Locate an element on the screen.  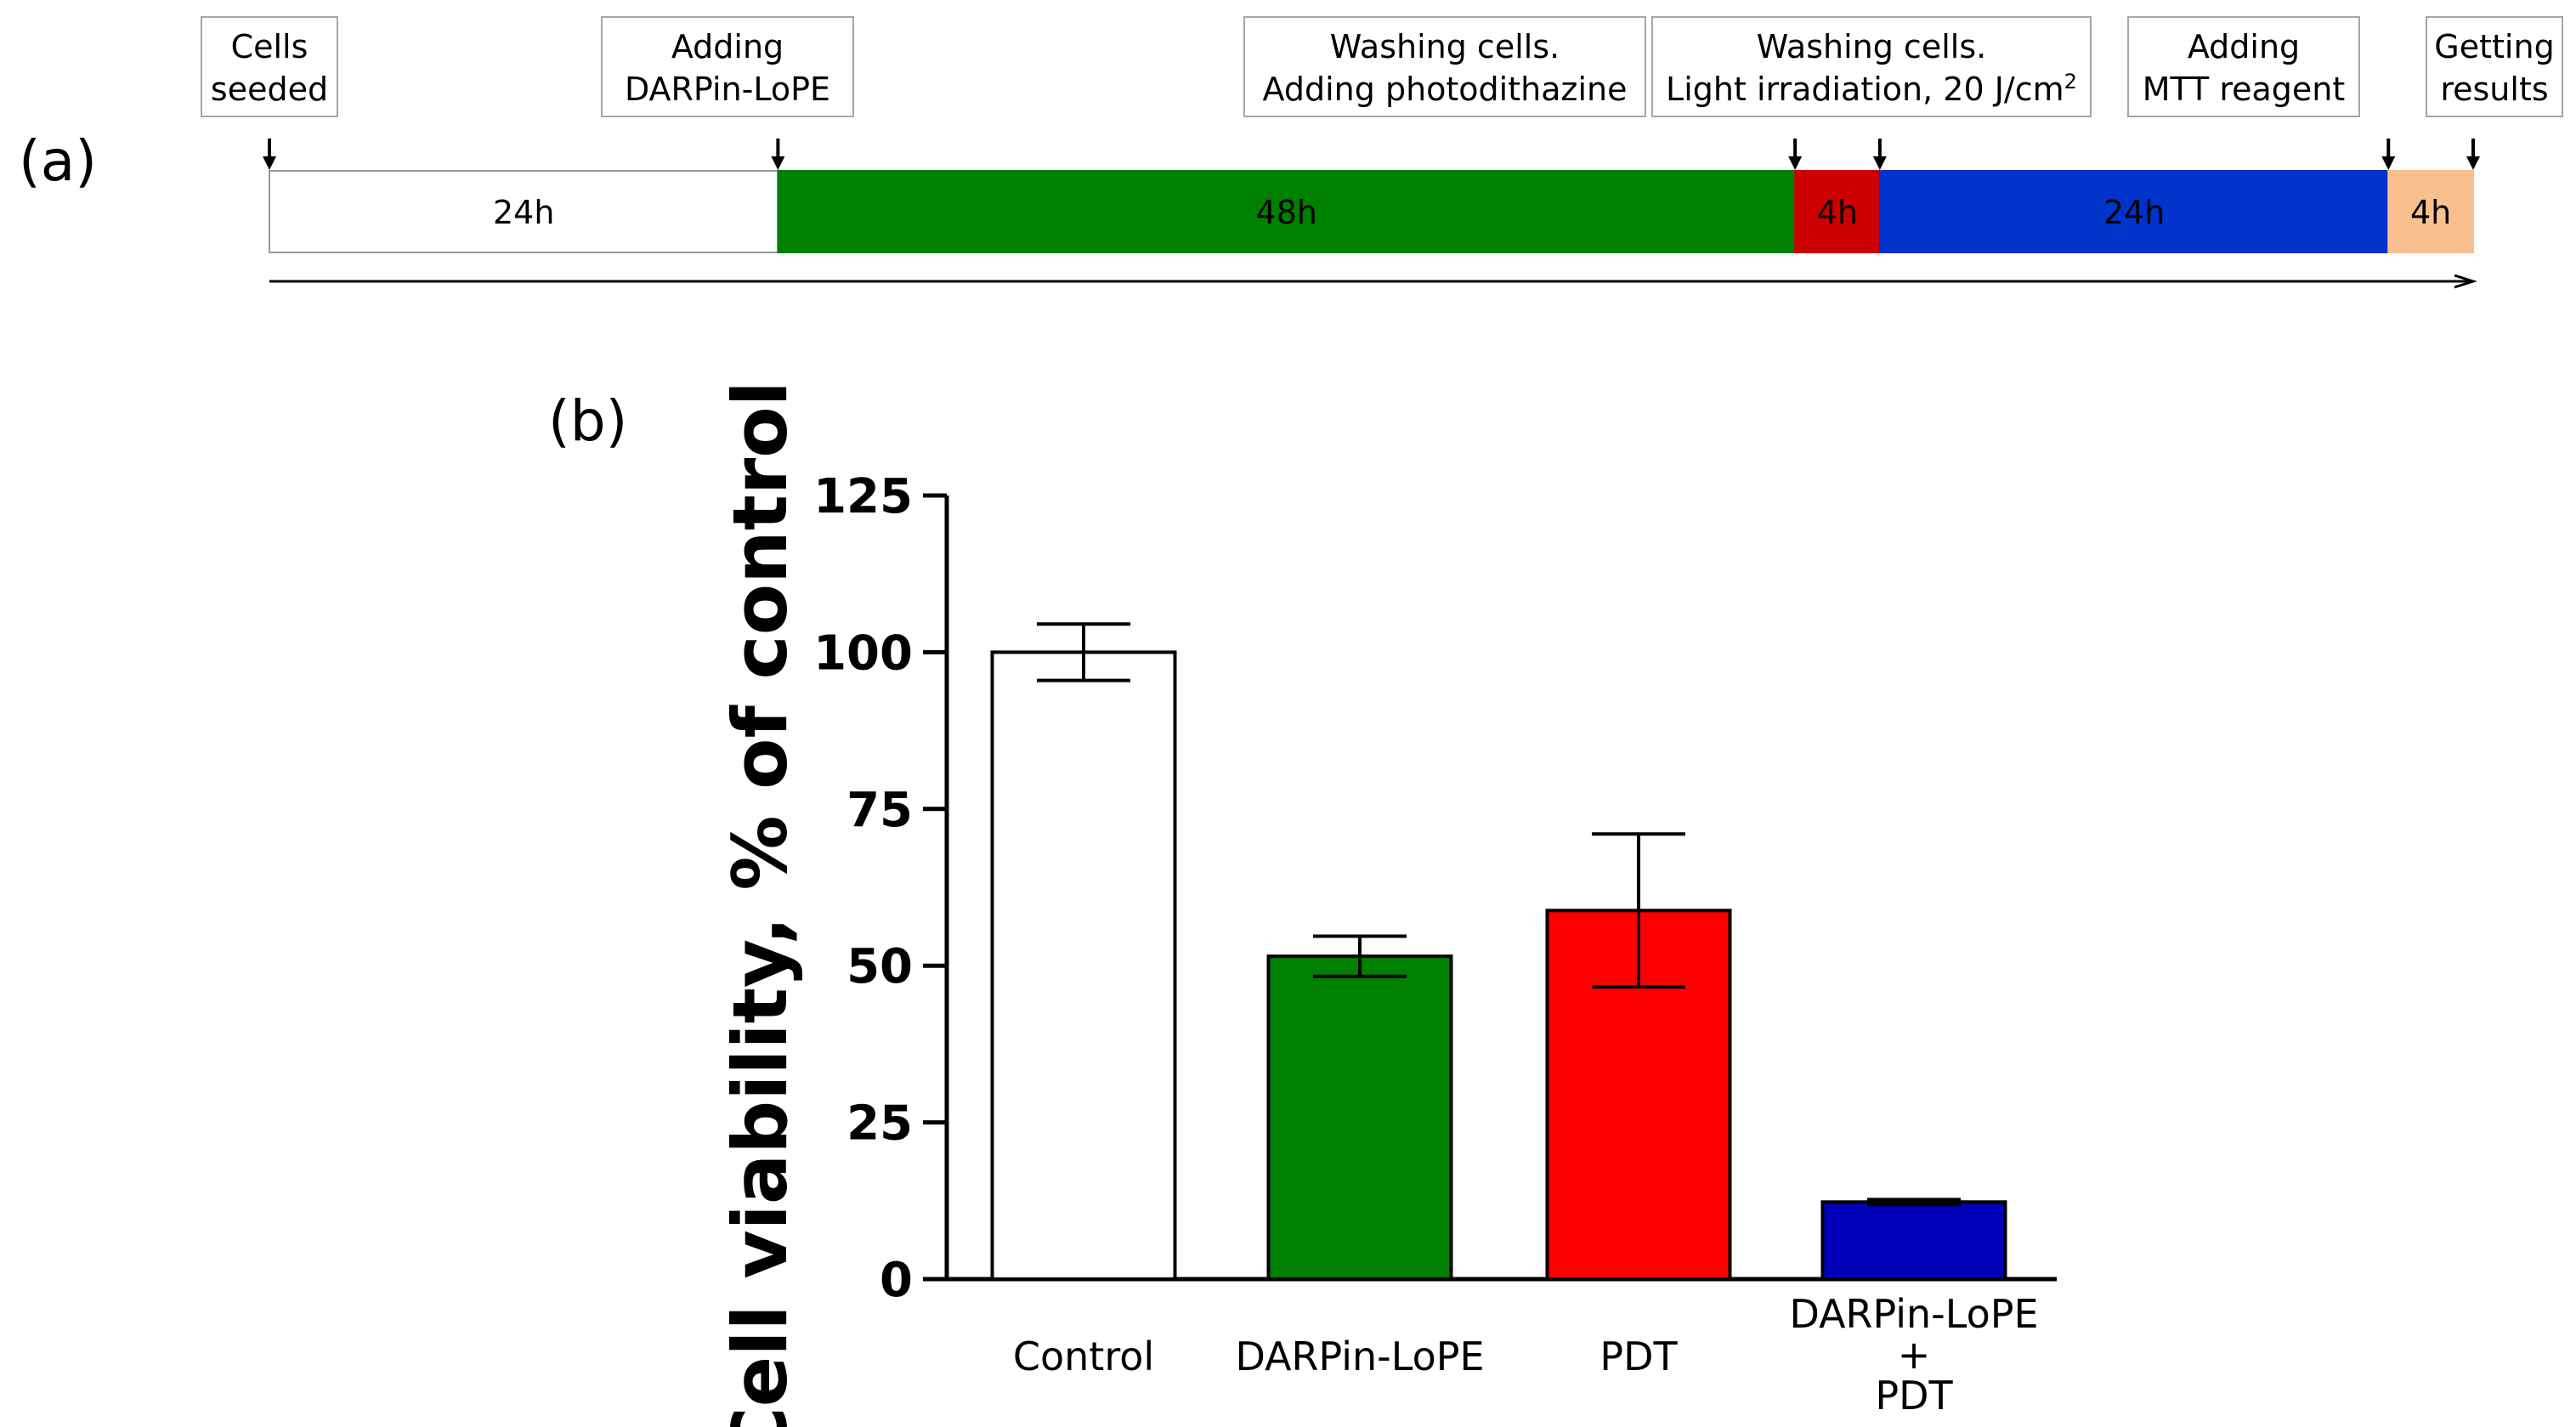
timeline-segment-label: 48h is located at coordinates (1286, 212).